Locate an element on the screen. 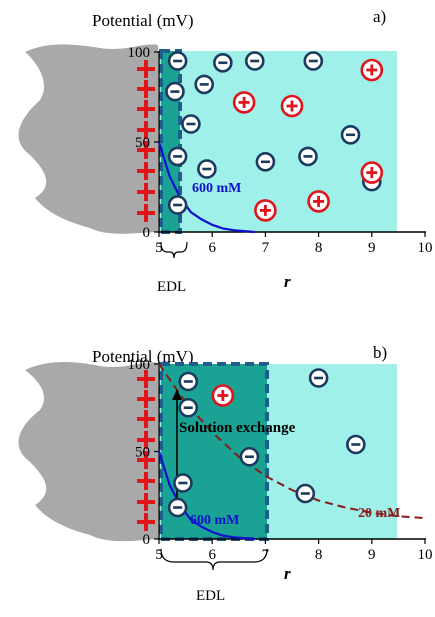 The image size is (435, 617). panel-b-edl-label: EDL is located at coordinates (210, 596).